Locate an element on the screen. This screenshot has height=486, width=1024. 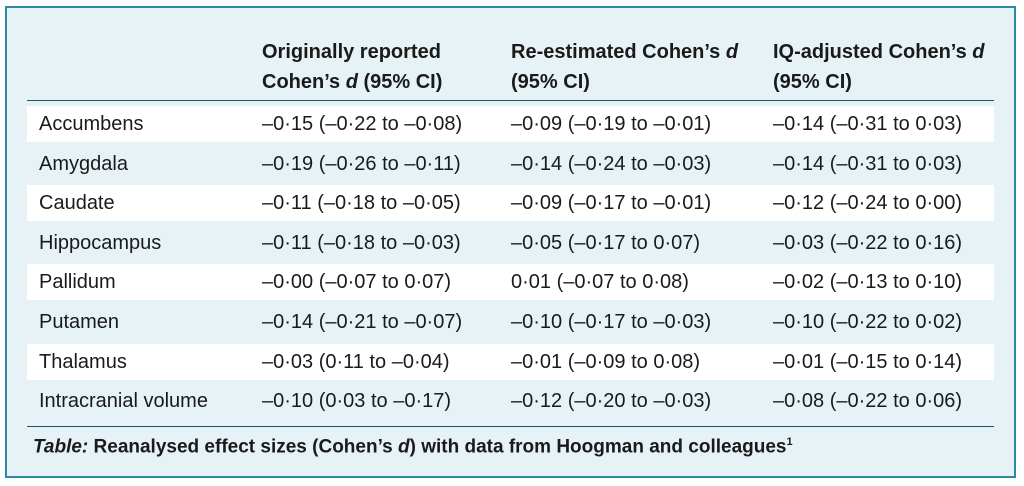
original-cell: –0·15 (–0·22 to –0·08) is located at coordinates (362, 124).